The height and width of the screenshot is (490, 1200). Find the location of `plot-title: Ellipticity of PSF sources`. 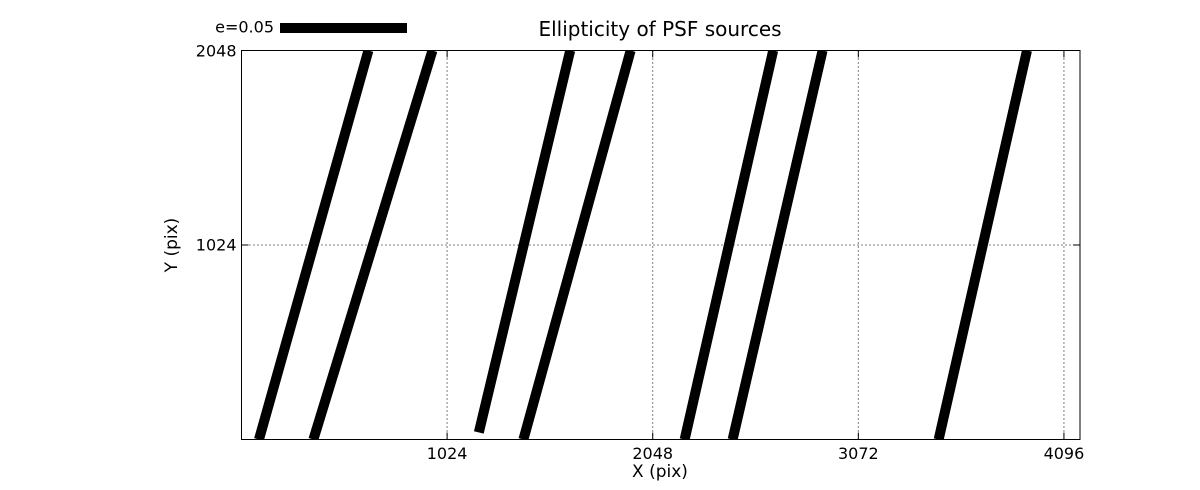

plot-title: Ellipticity of PSF sources is located at coordinates (660, 29).